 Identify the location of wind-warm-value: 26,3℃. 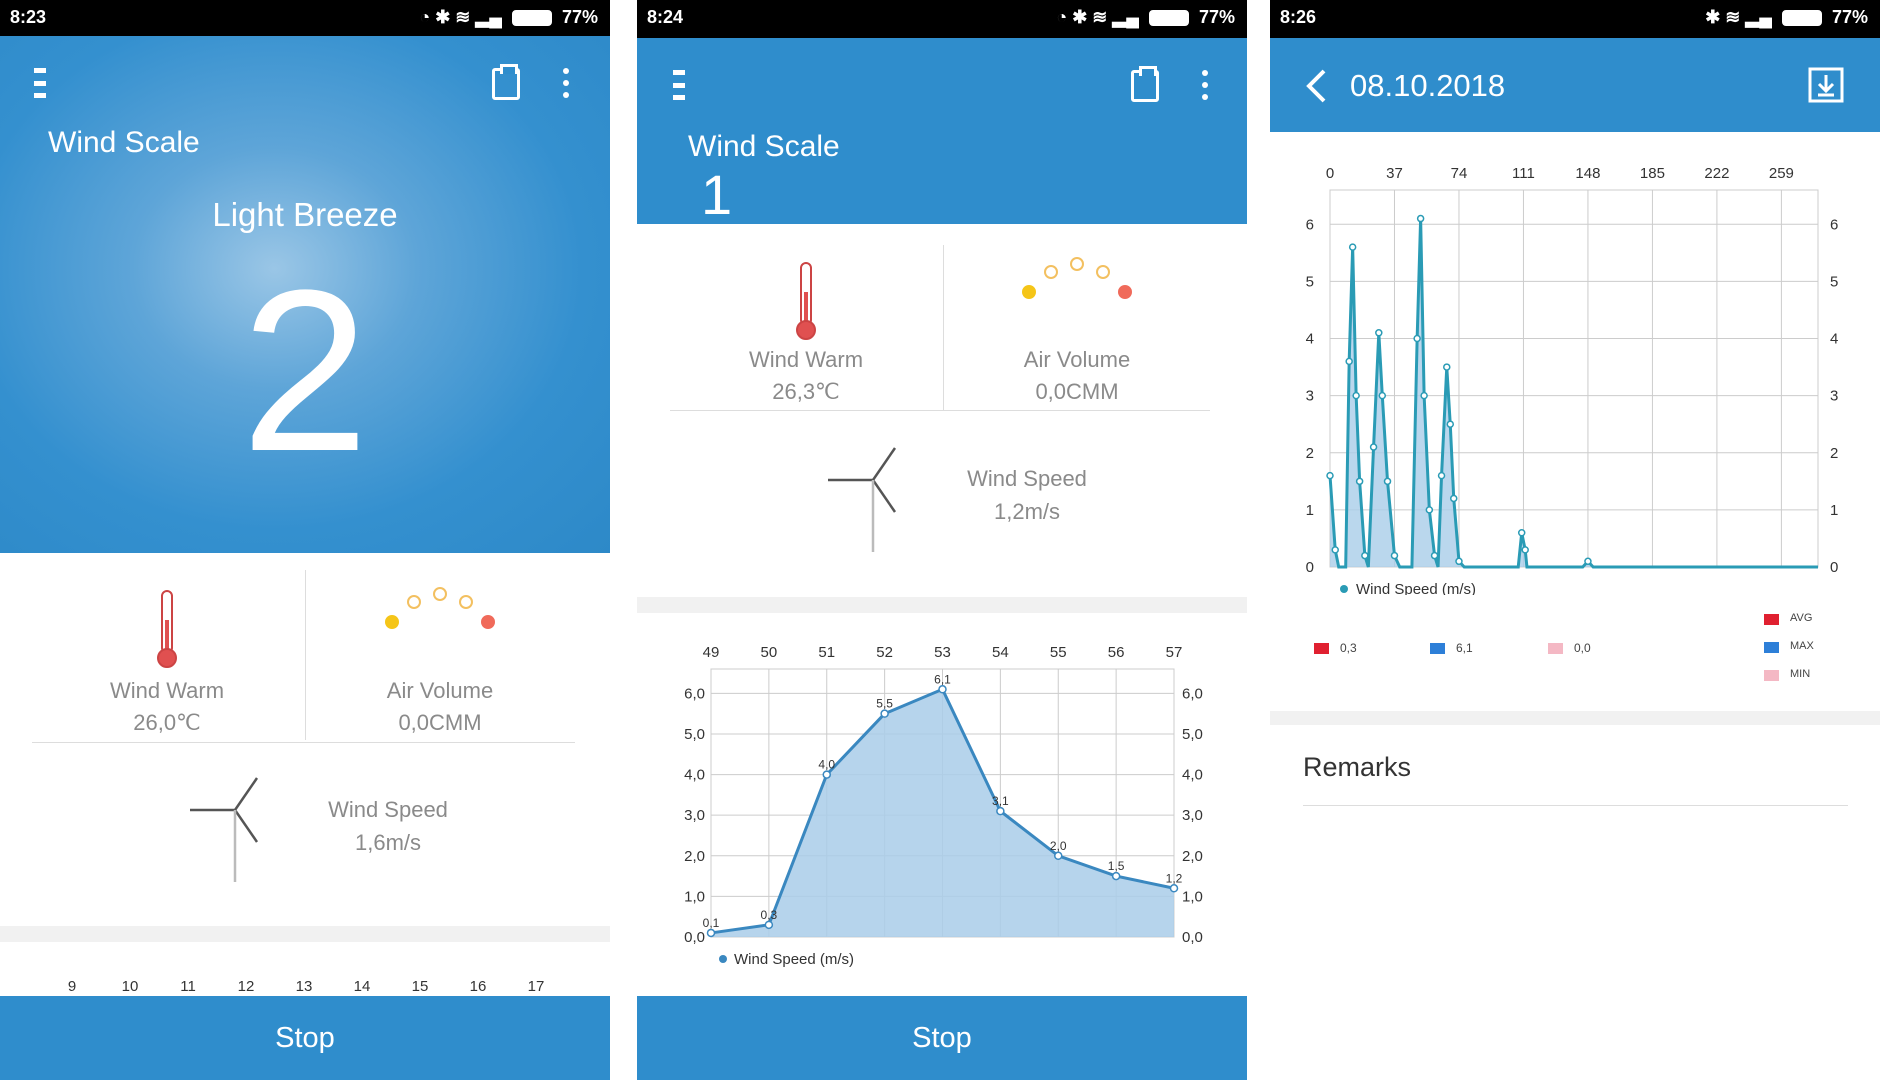
(806, 391).